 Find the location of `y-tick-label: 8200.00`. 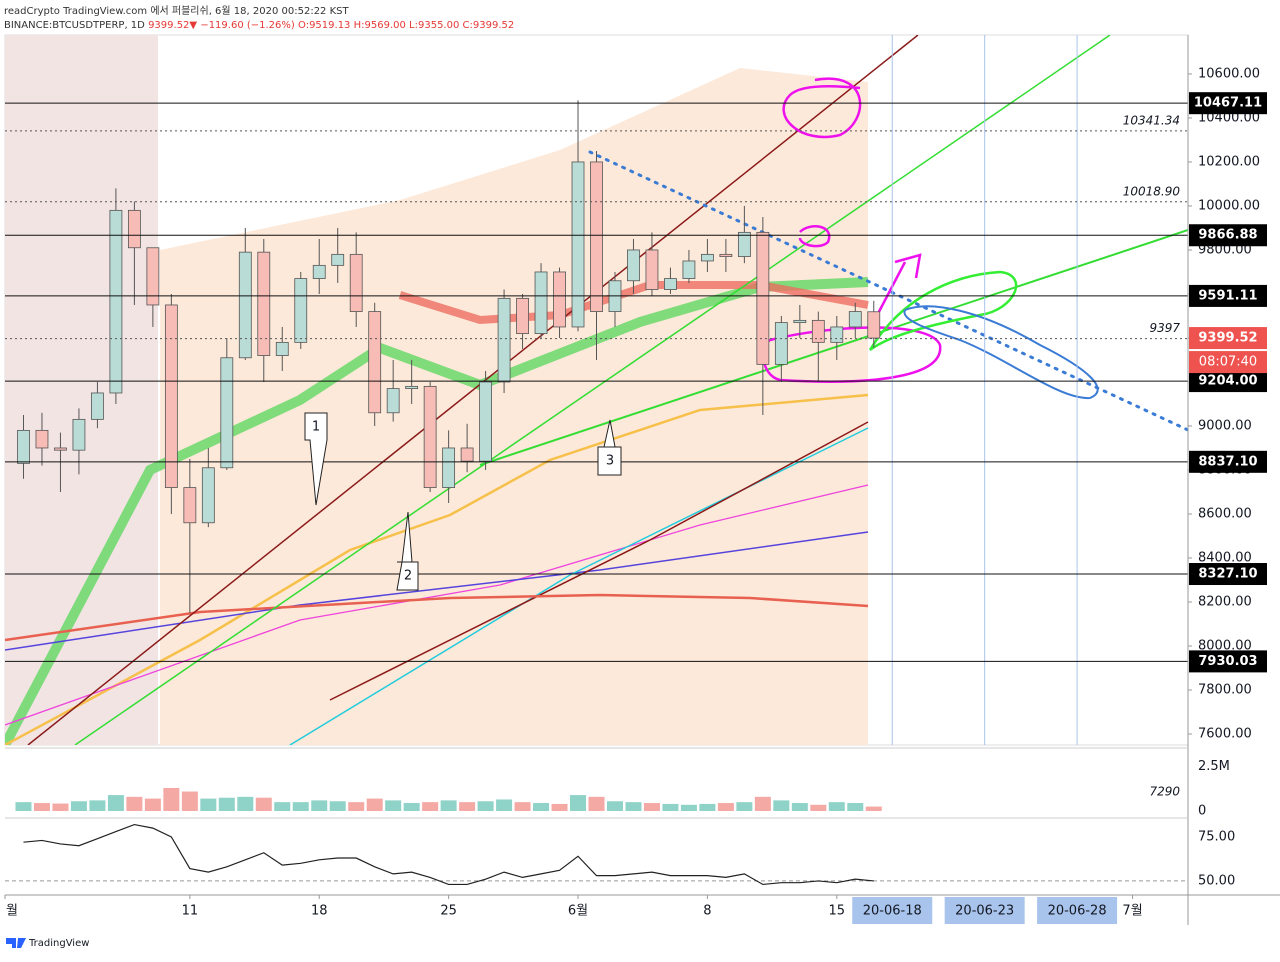

y-tick-label: 8200.00 is located at coordinates (1225, 601).